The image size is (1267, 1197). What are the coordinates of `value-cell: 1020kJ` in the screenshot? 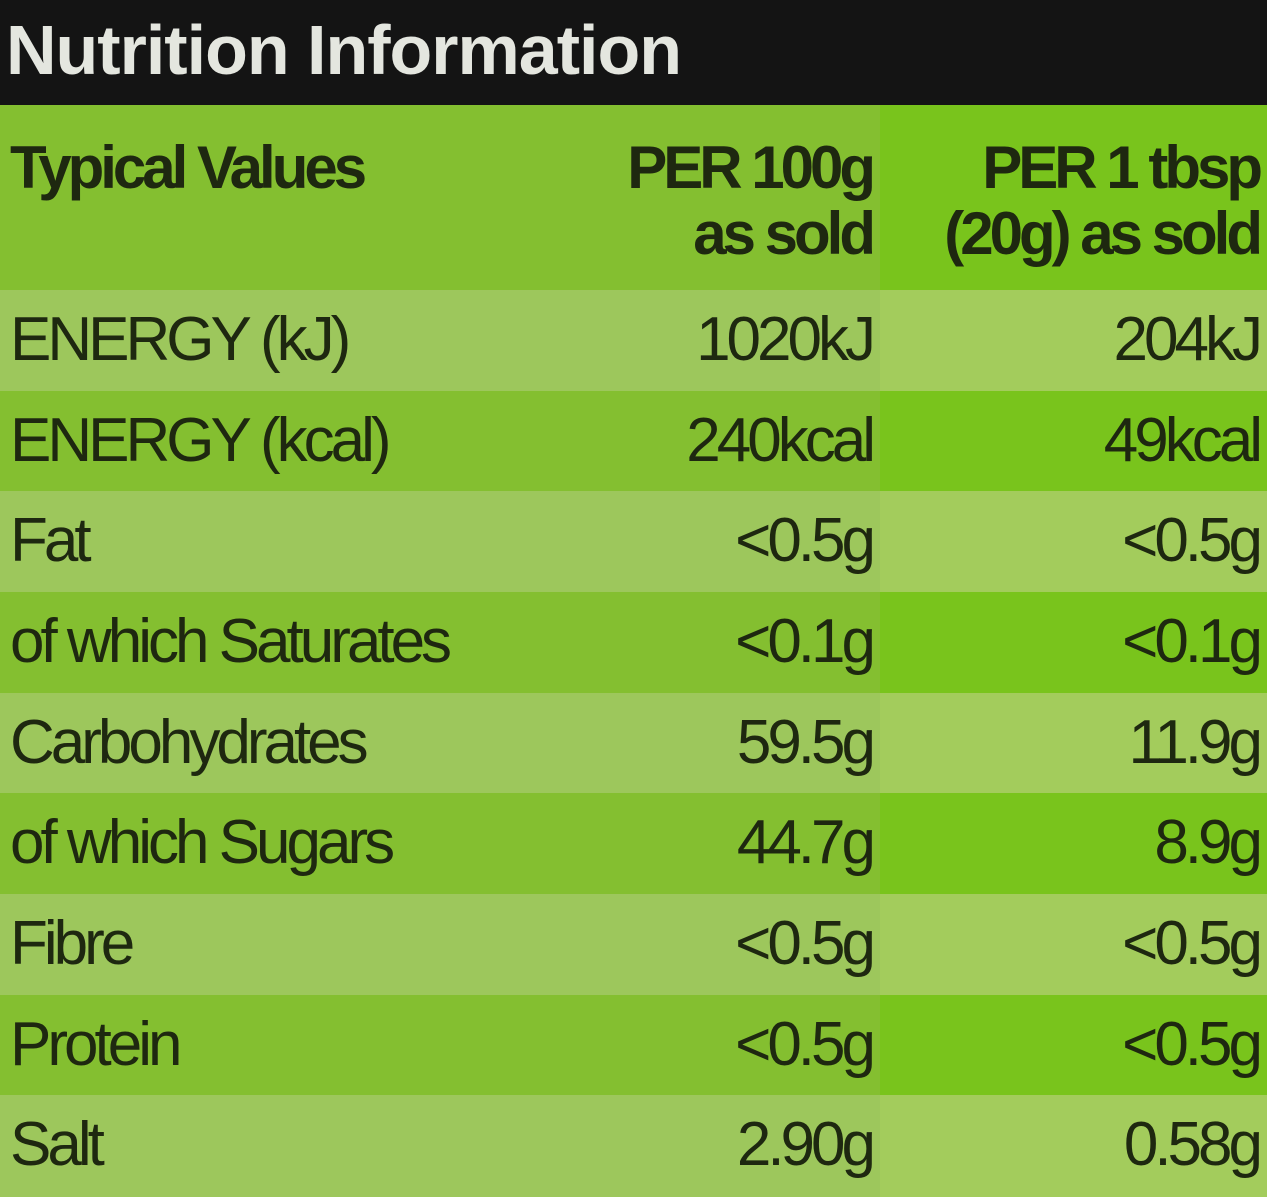 It's located at (700, 341).